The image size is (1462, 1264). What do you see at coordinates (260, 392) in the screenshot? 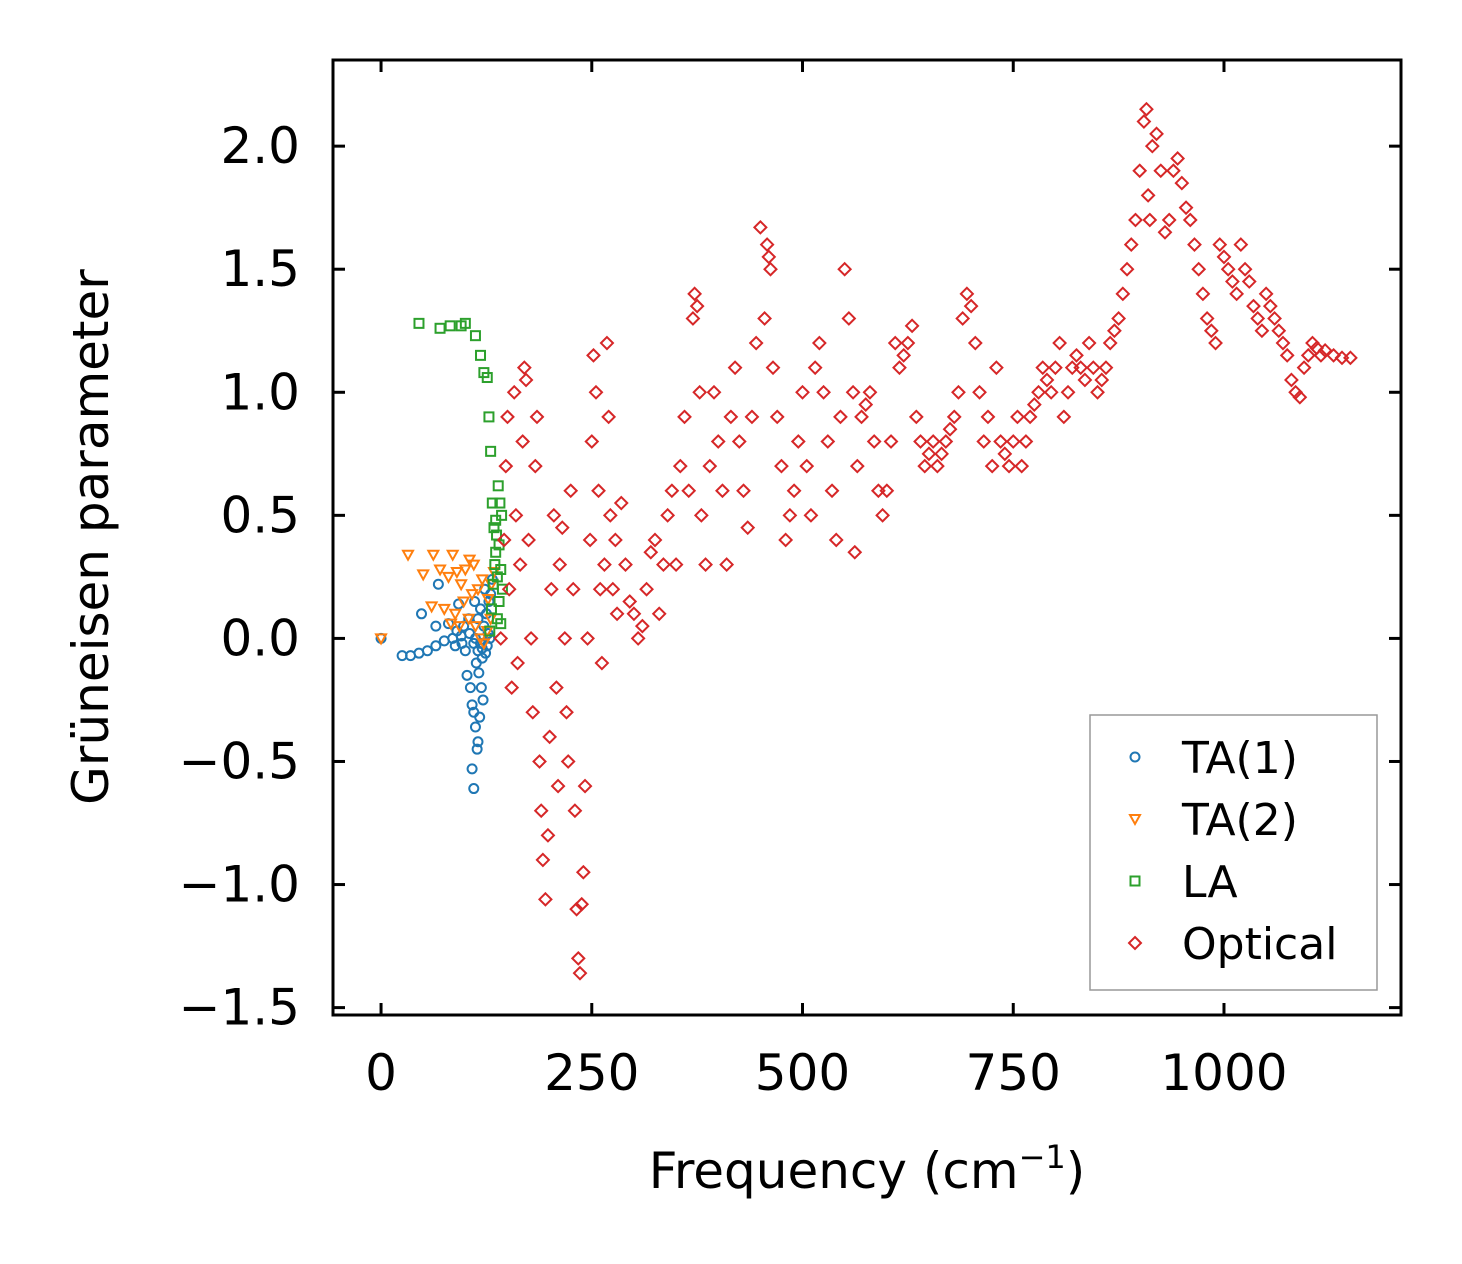
I see `y-tick-label: 1.0` at bounding box center [260, 392].